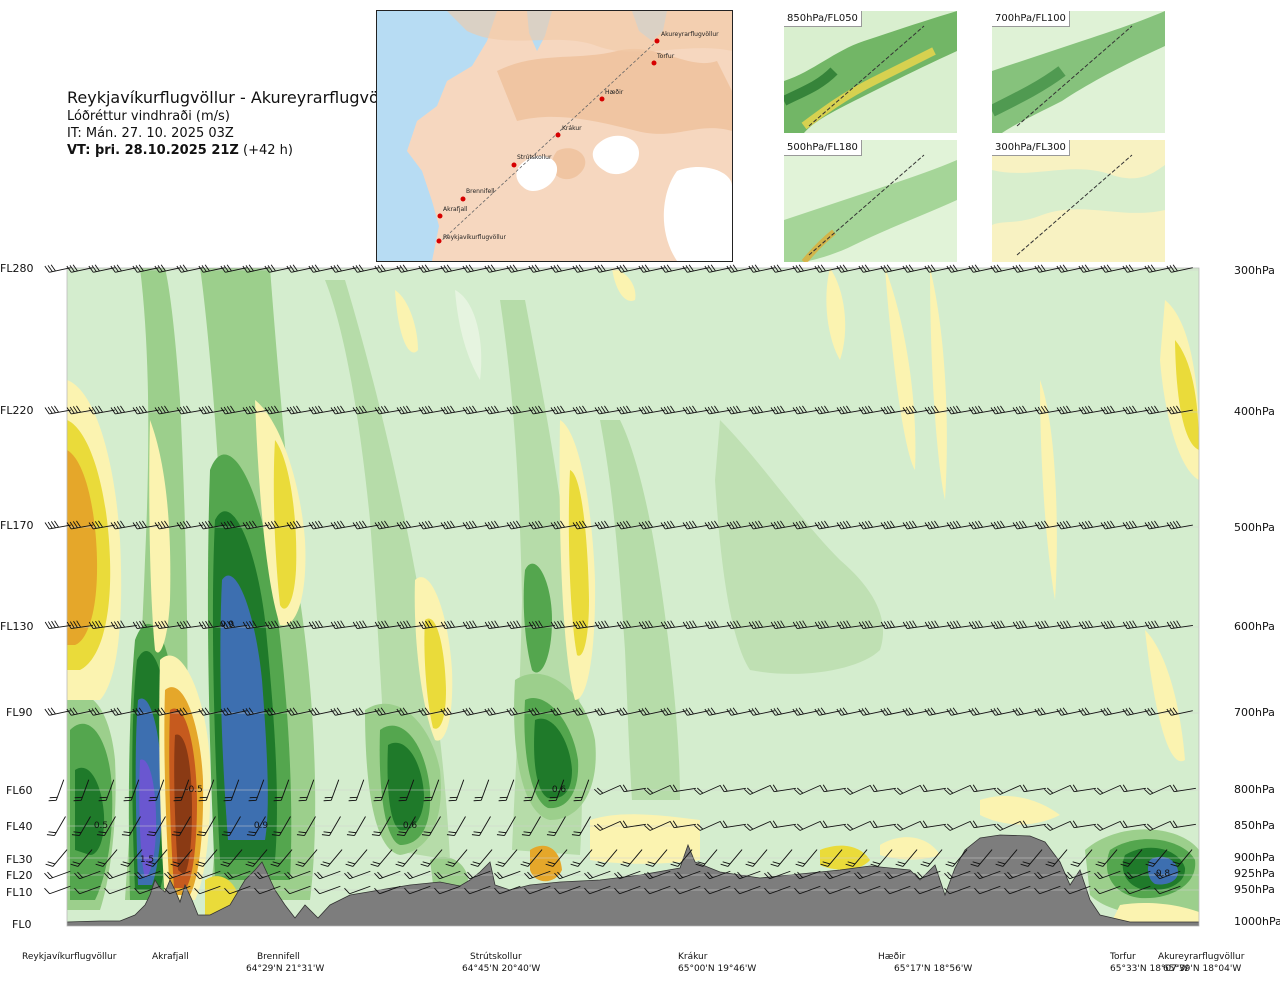 Image resolution: width=1280 pixels, height=981 pixels. Describe the element at coordinates (1254, 411) in the screenshot. I see `pressure-tick-label: 400hPa` at that location.